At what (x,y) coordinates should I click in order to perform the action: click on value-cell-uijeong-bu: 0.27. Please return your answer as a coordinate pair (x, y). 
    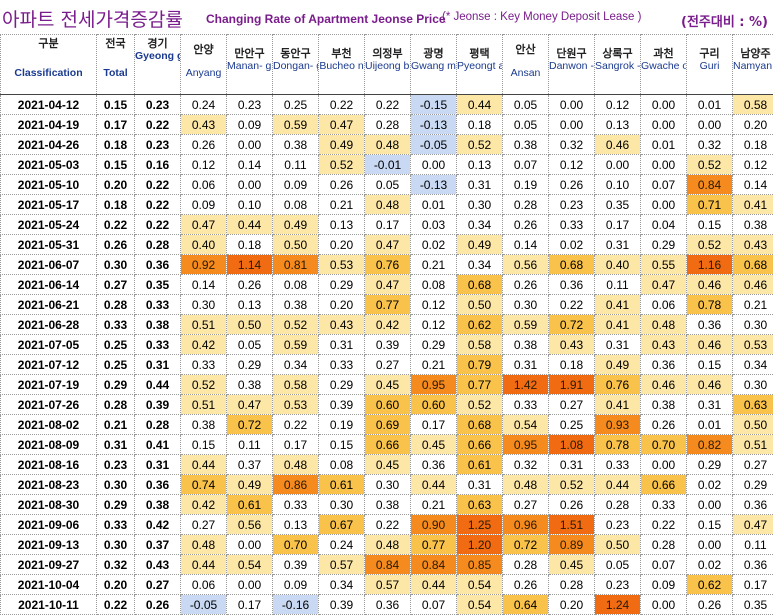
    Looking at the image, I should click on (388, 365).